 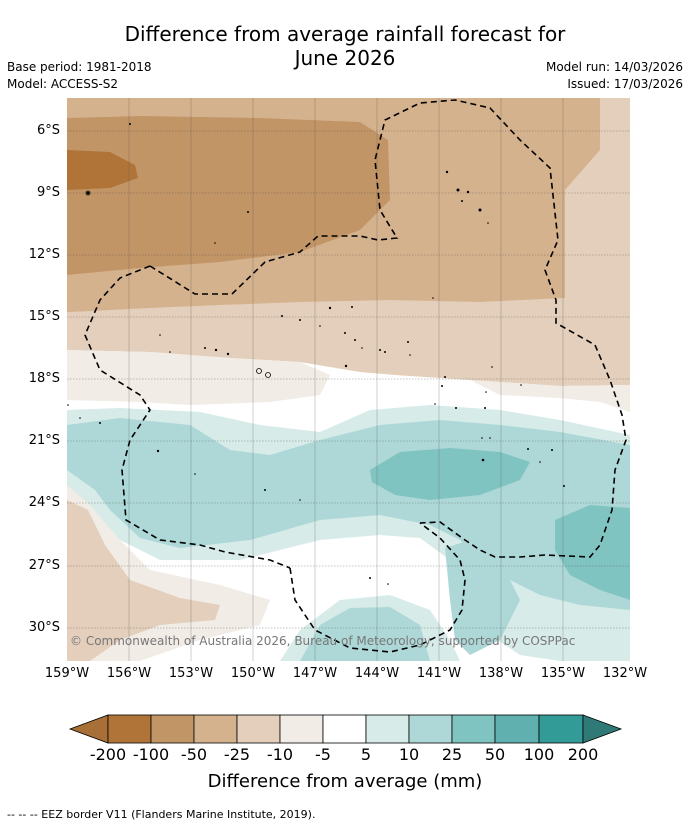 I want to click on lon-label-144w: 144°W, so click(x=377, y=673).